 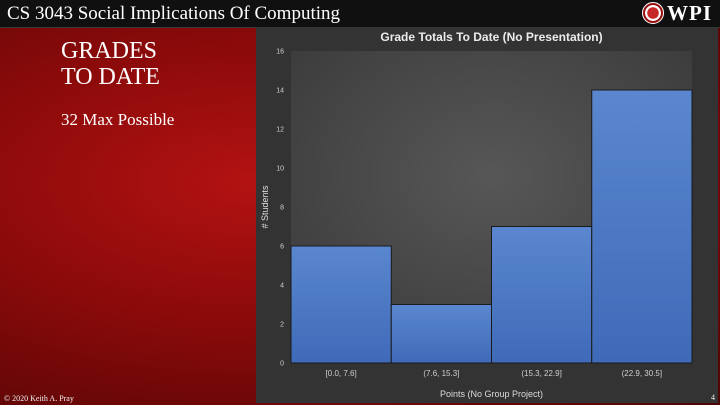 What do you see at coordinates (491, 37) in the screenshot?
I see `chart-title: Grade Totals To Date (No Presentation)` at bounding box center [491, 37].